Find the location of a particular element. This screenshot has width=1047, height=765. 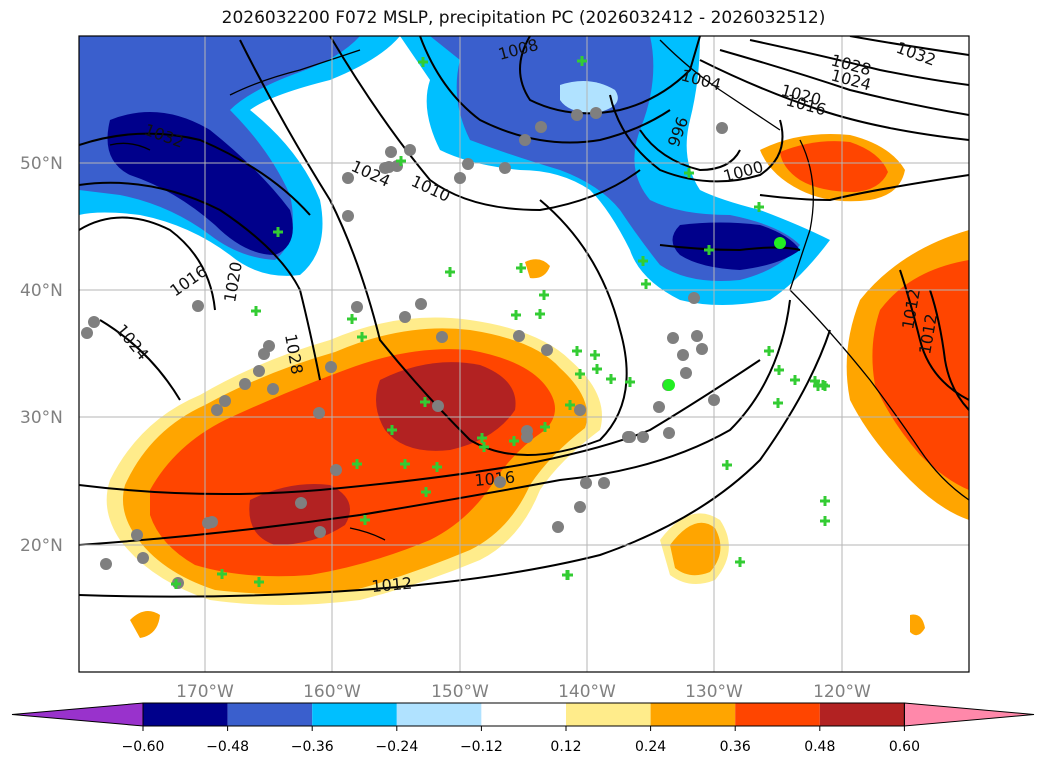

lon-tick-label: 160°W is located at coordinates (332, 692).